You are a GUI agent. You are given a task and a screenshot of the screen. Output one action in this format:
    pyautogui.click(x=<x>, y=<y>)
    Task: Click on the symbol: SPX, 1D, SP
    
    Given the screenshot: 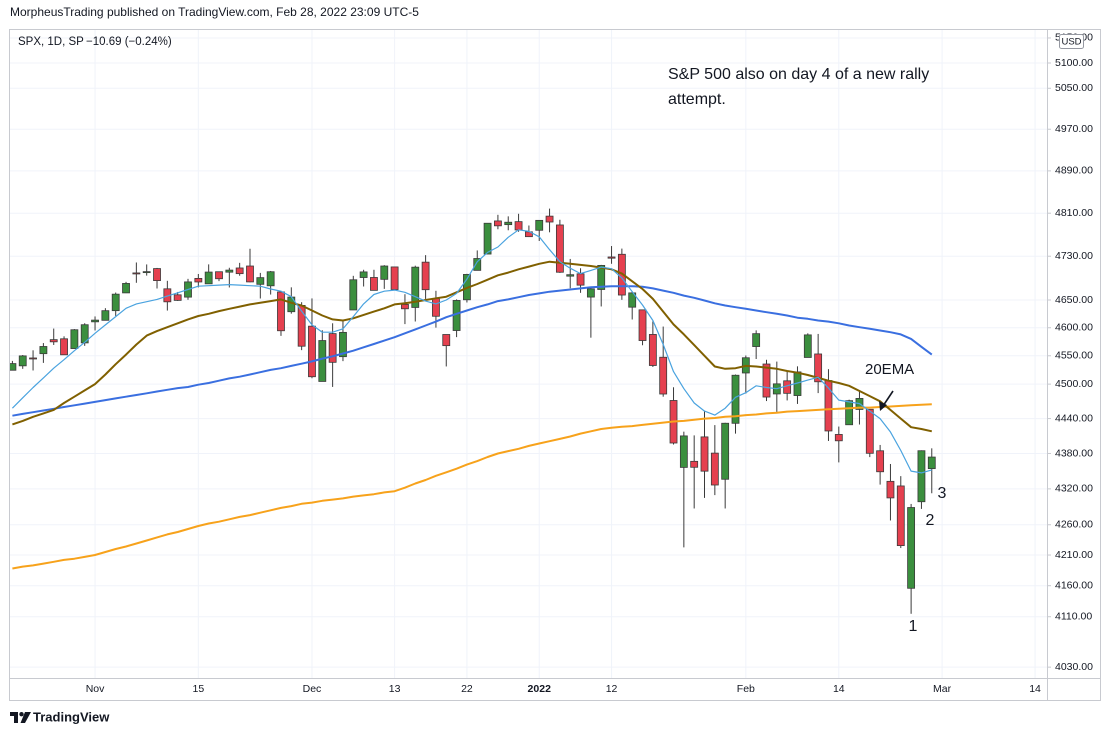 What is the action you would take?
    pyautogui.click(x=51, y=42)
    